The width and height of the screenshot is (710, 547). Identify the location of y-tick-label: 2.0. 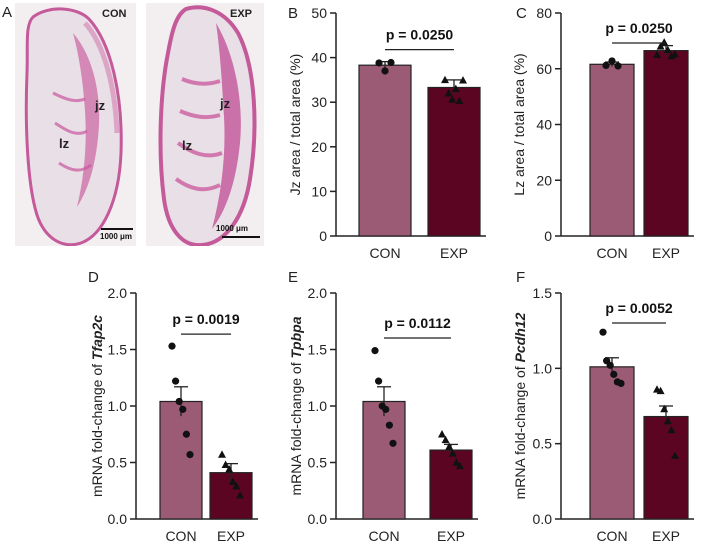
(318, 293).